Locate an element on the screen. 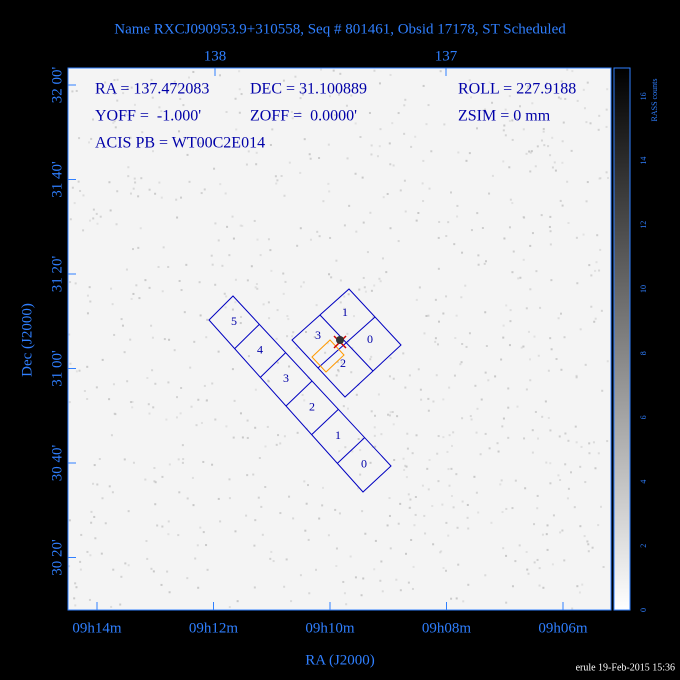 This screenshot has height=680, width=680. chip-label: 1 is located at coordinates (345, 312).